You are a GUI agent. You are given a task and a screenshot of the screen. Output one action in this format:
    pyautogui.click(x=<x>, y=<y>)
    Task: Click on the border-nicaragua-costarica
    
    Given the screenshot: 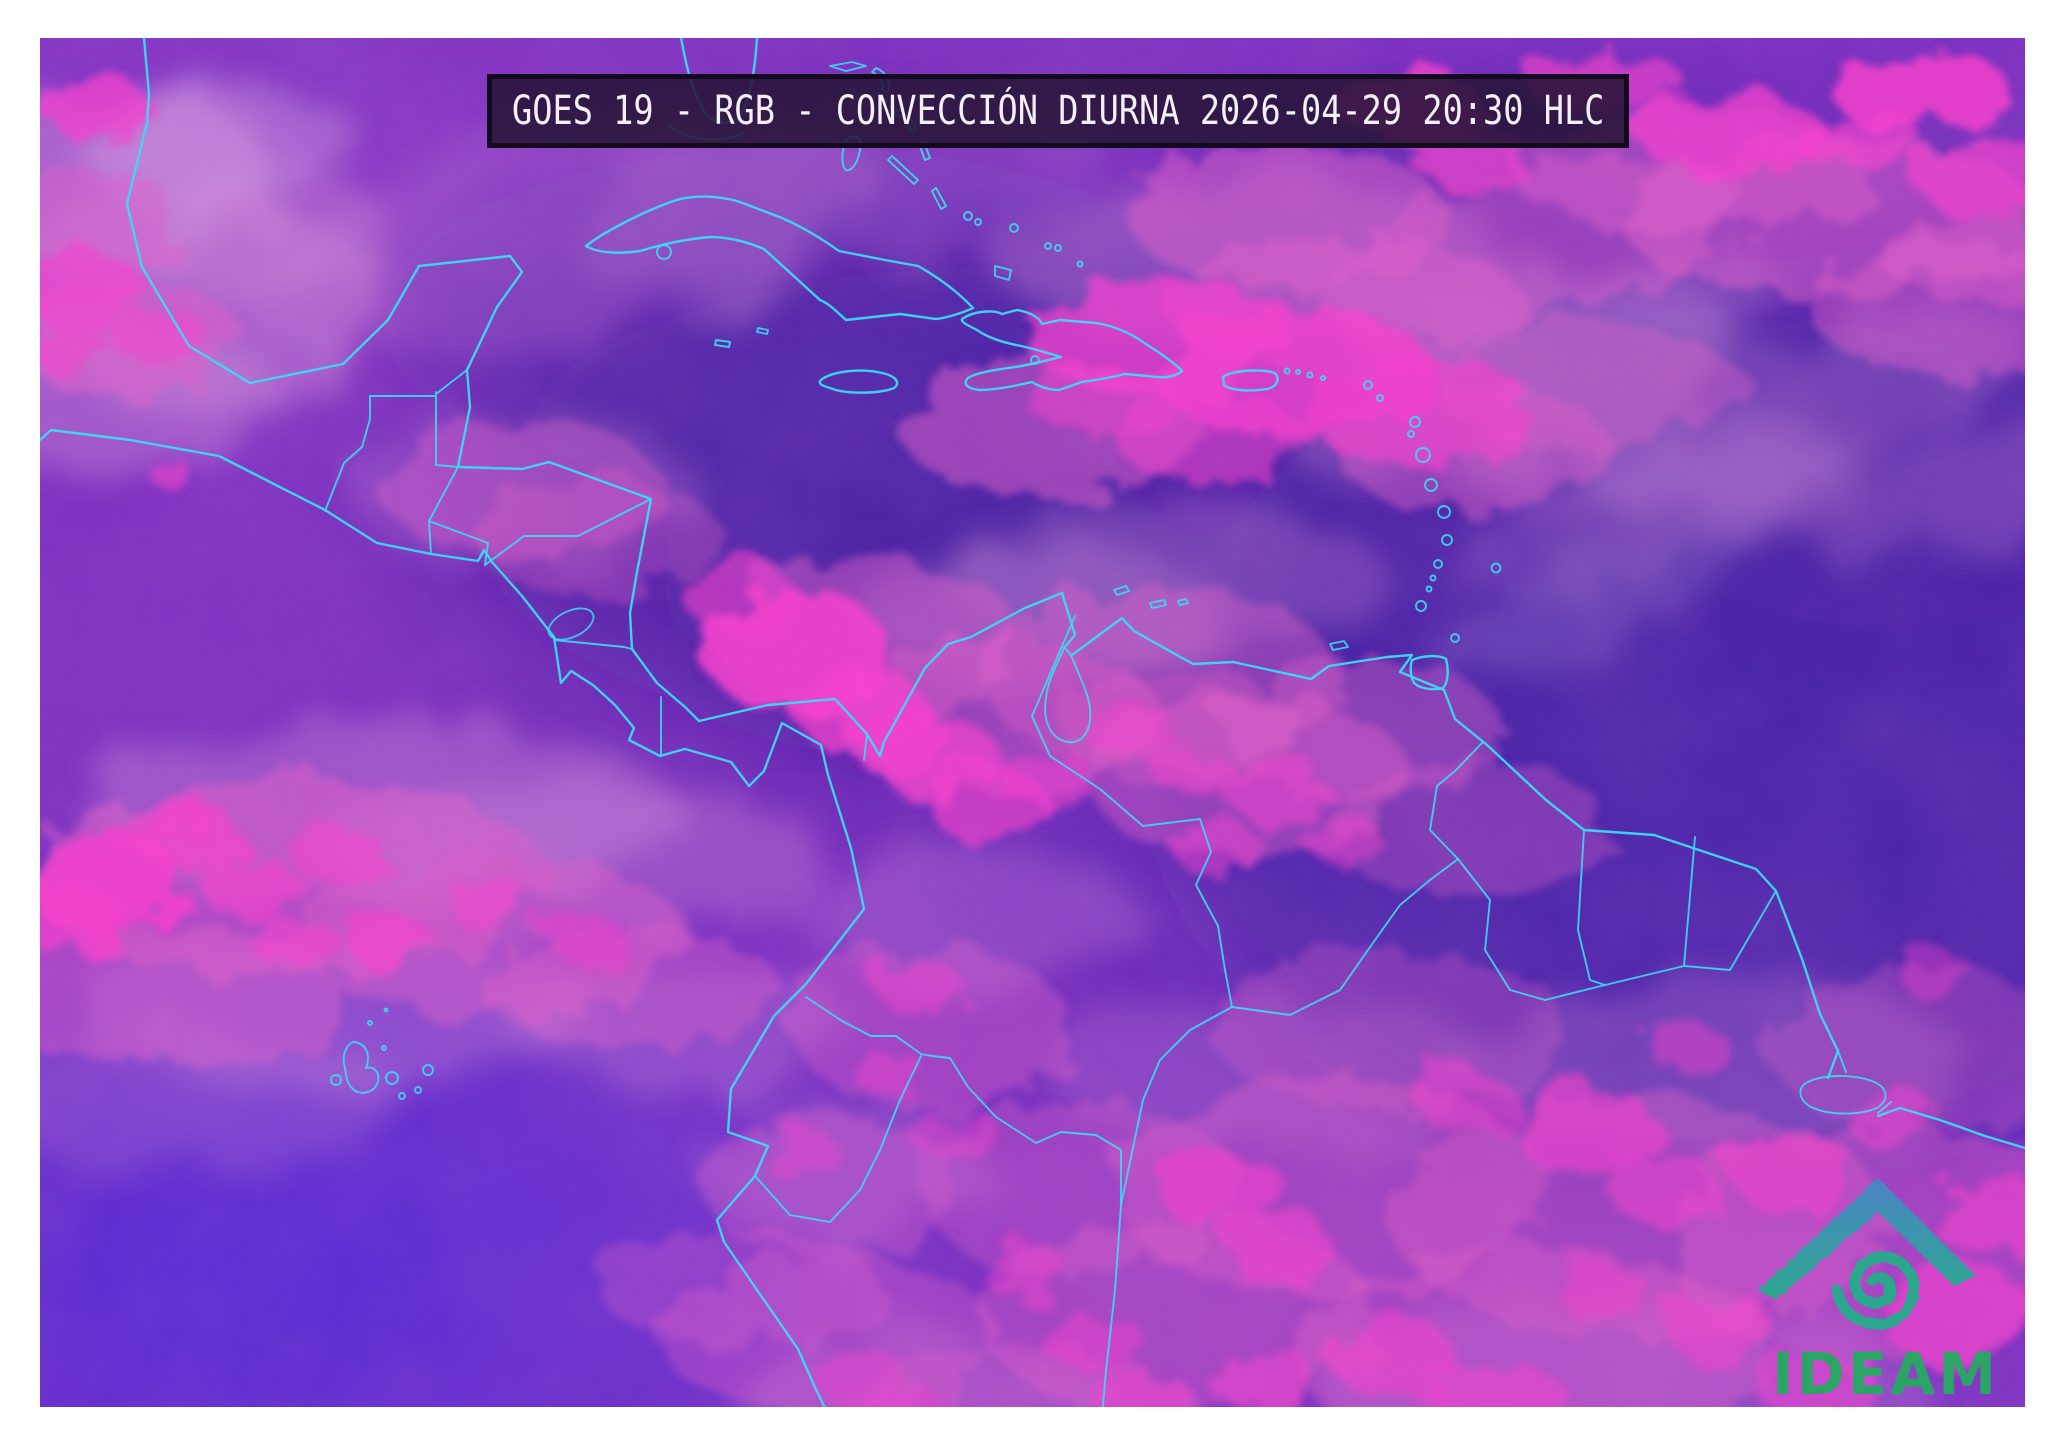 What is the action you would take?
    pyautogui.click(x=593, y=644)
    